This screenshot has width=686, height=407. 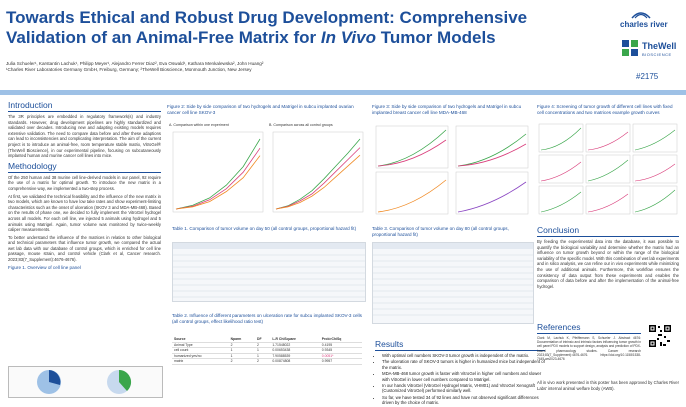 What do you see at coordinates (200, 340) in the screenshot?
I see `table2-header: Source` at bounding box center [200, 340].